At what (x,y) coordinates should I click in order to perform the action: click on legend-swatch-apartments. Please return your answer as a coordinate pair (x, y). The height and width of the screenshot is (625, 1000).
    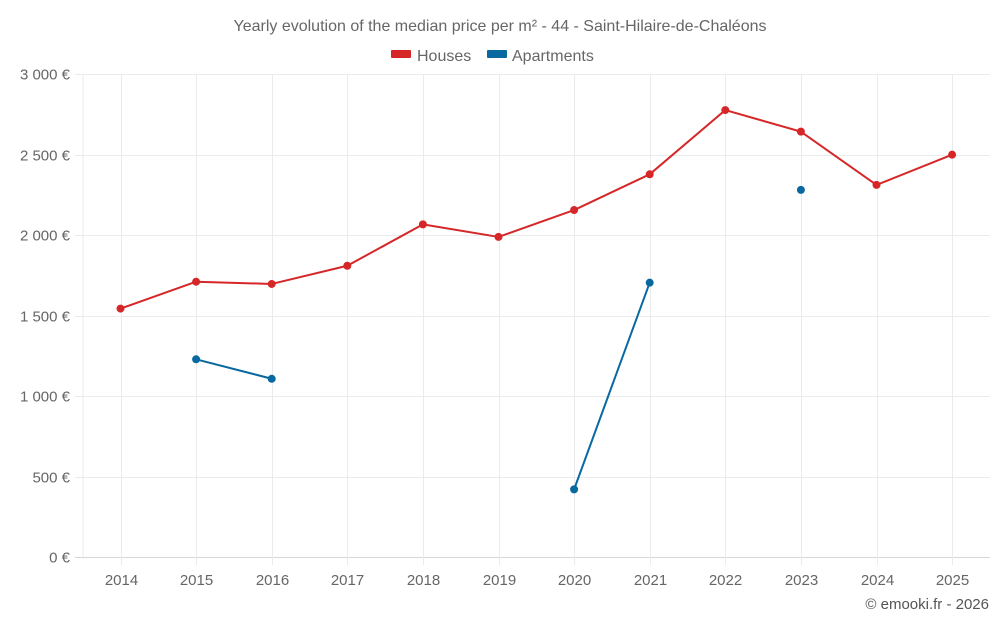
    Looking at the image, I should click on (497, 54).